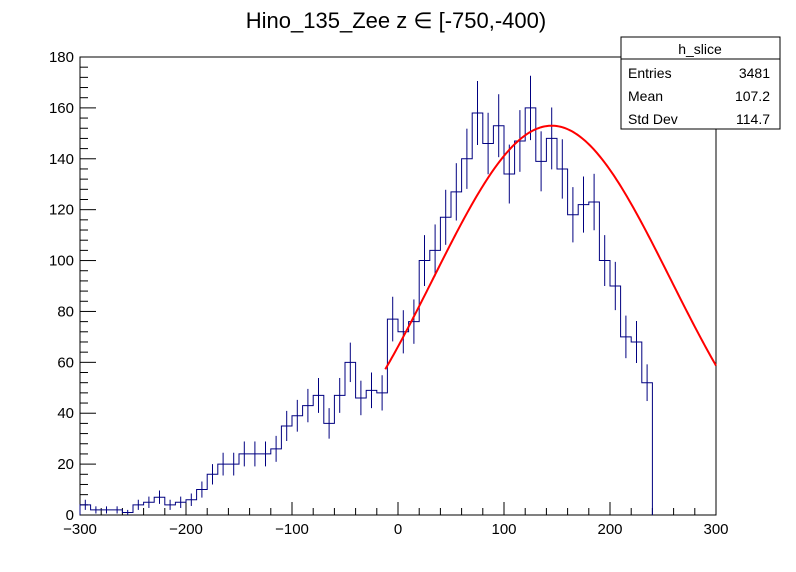  What do you see at coordinates (396, 520) in the screenshot?
I see `x-axis: −300 −200 −100 0 100 200 300` at bounding box center [396, 520].